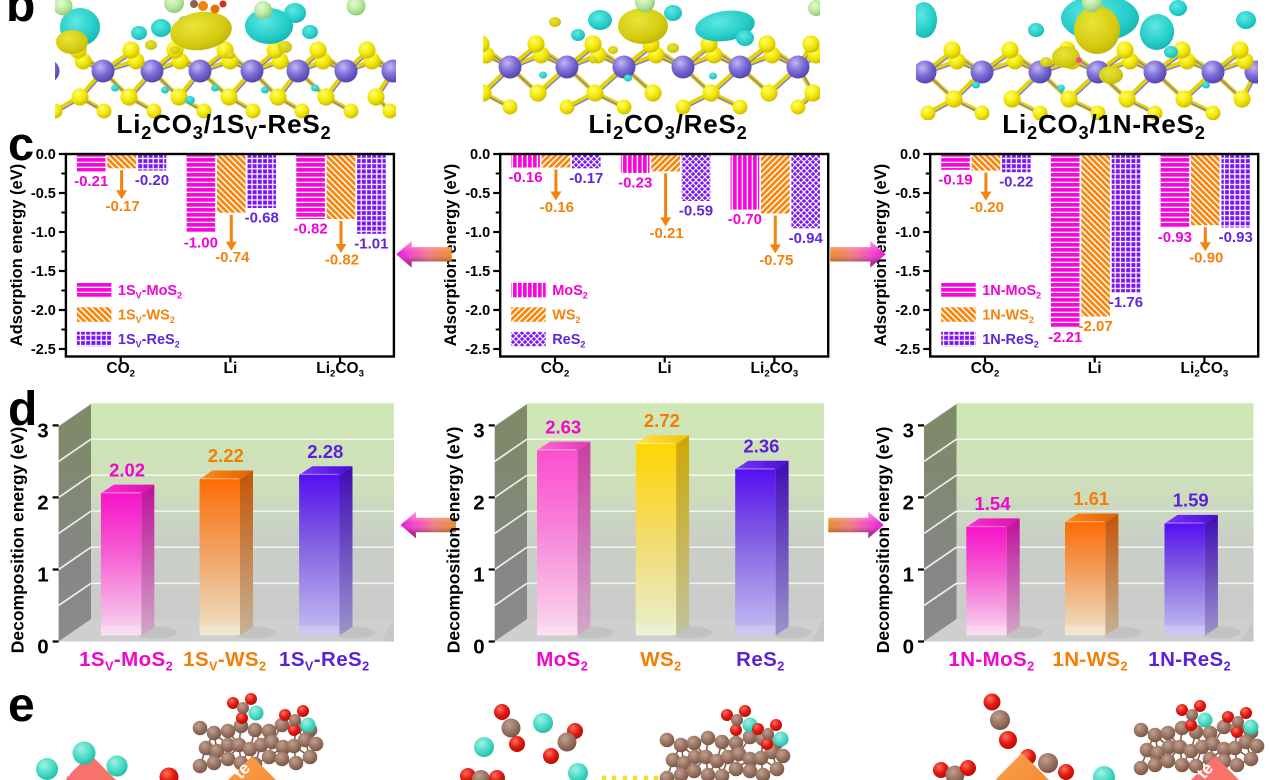 This screenshot has width=1269, height=780. What do you see at coordinates (201, 243) in the screenshot?
I see `svg-text: -1.00` at bounding box center [201, 243].